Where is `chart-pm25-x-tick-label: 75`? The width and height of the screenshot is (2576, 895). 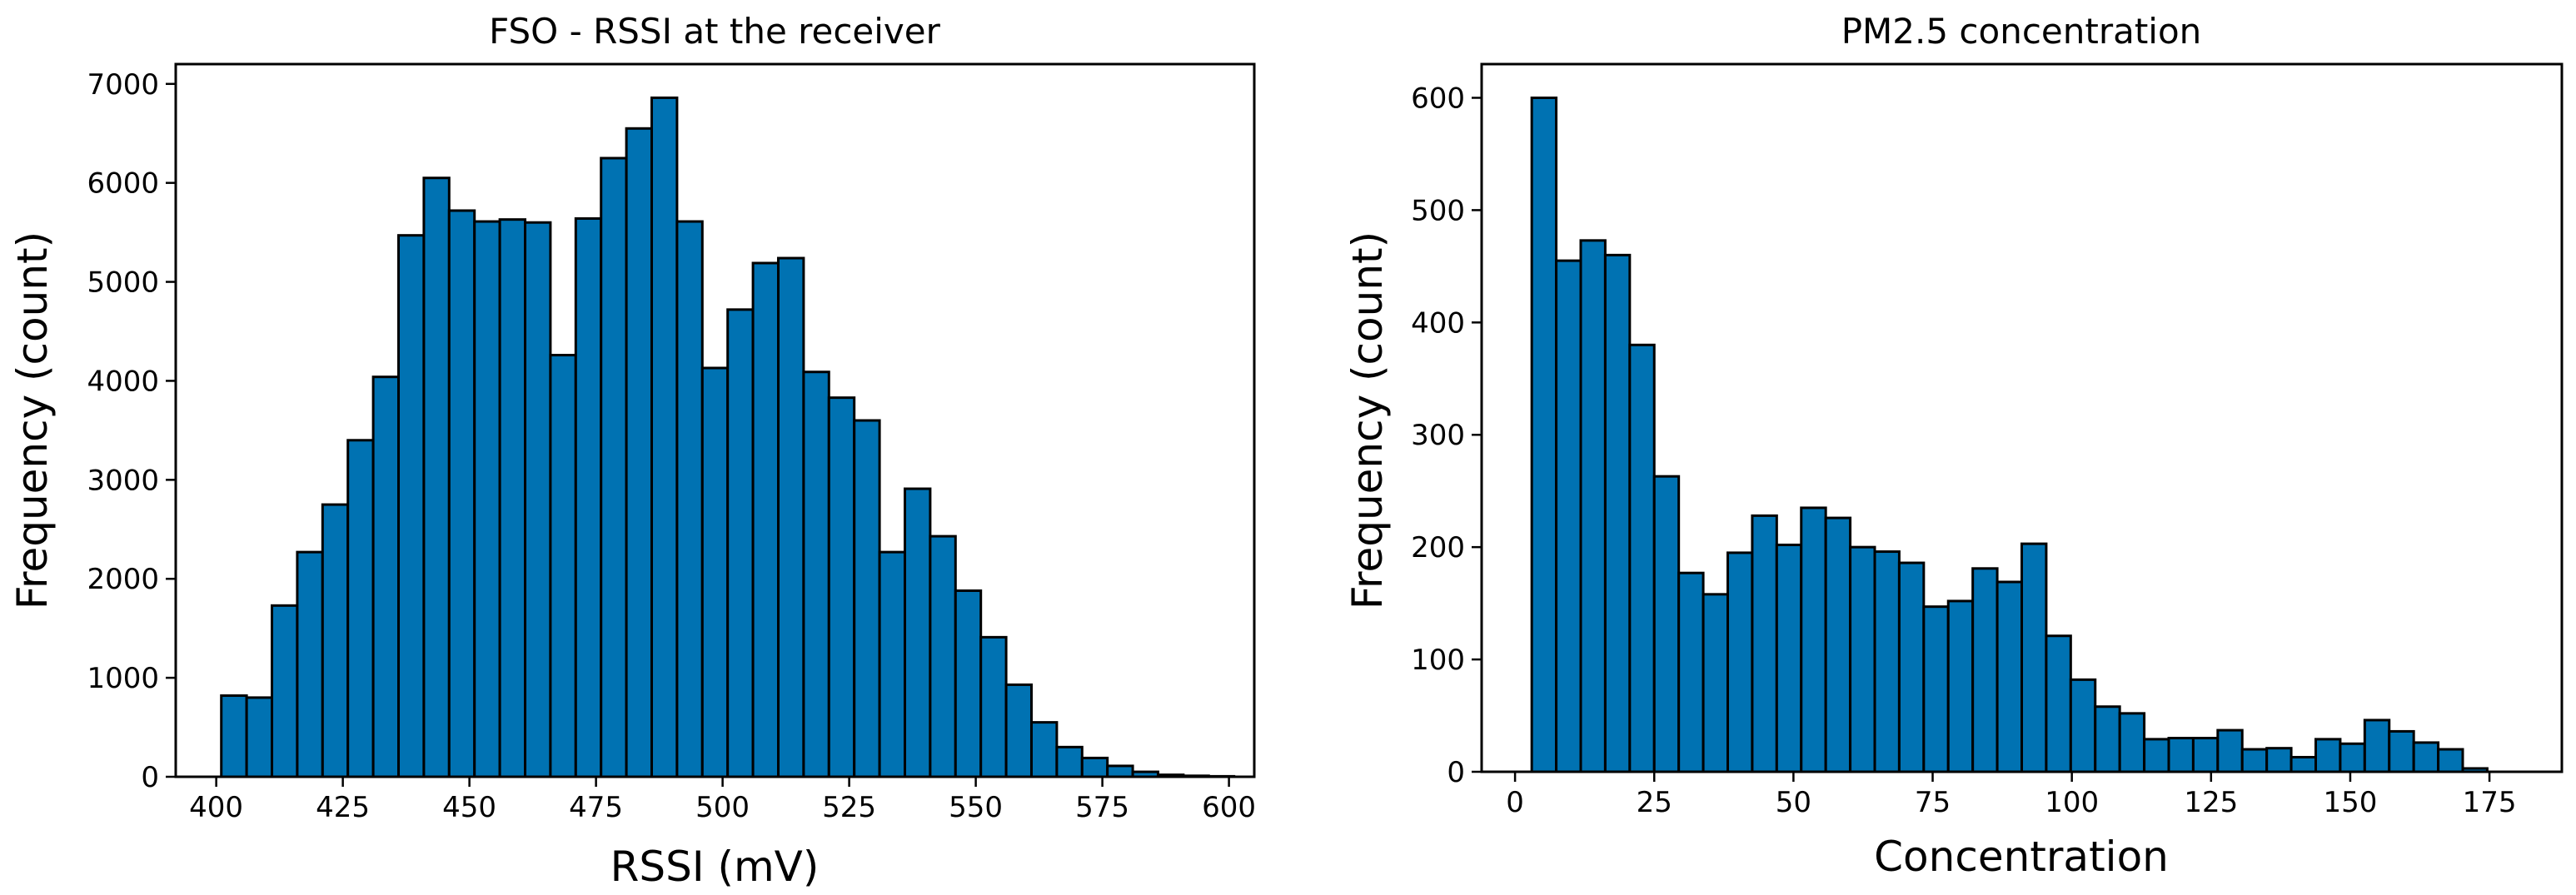
chart-pm25-x-tick-label: 75 is located at coordinates (1933, 802).